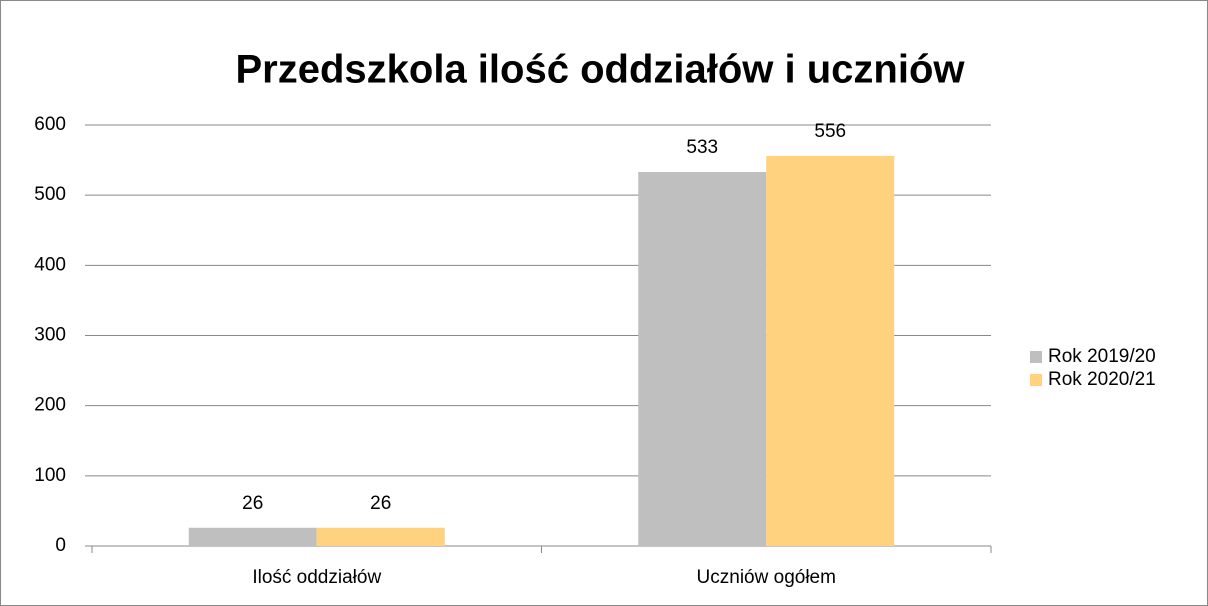 The height and width of the screenshot is (606, 1208). Describe the element at coordinates (1102, 356) in the screenshot. I see `legend-label: Rok 2019/20` at that location.